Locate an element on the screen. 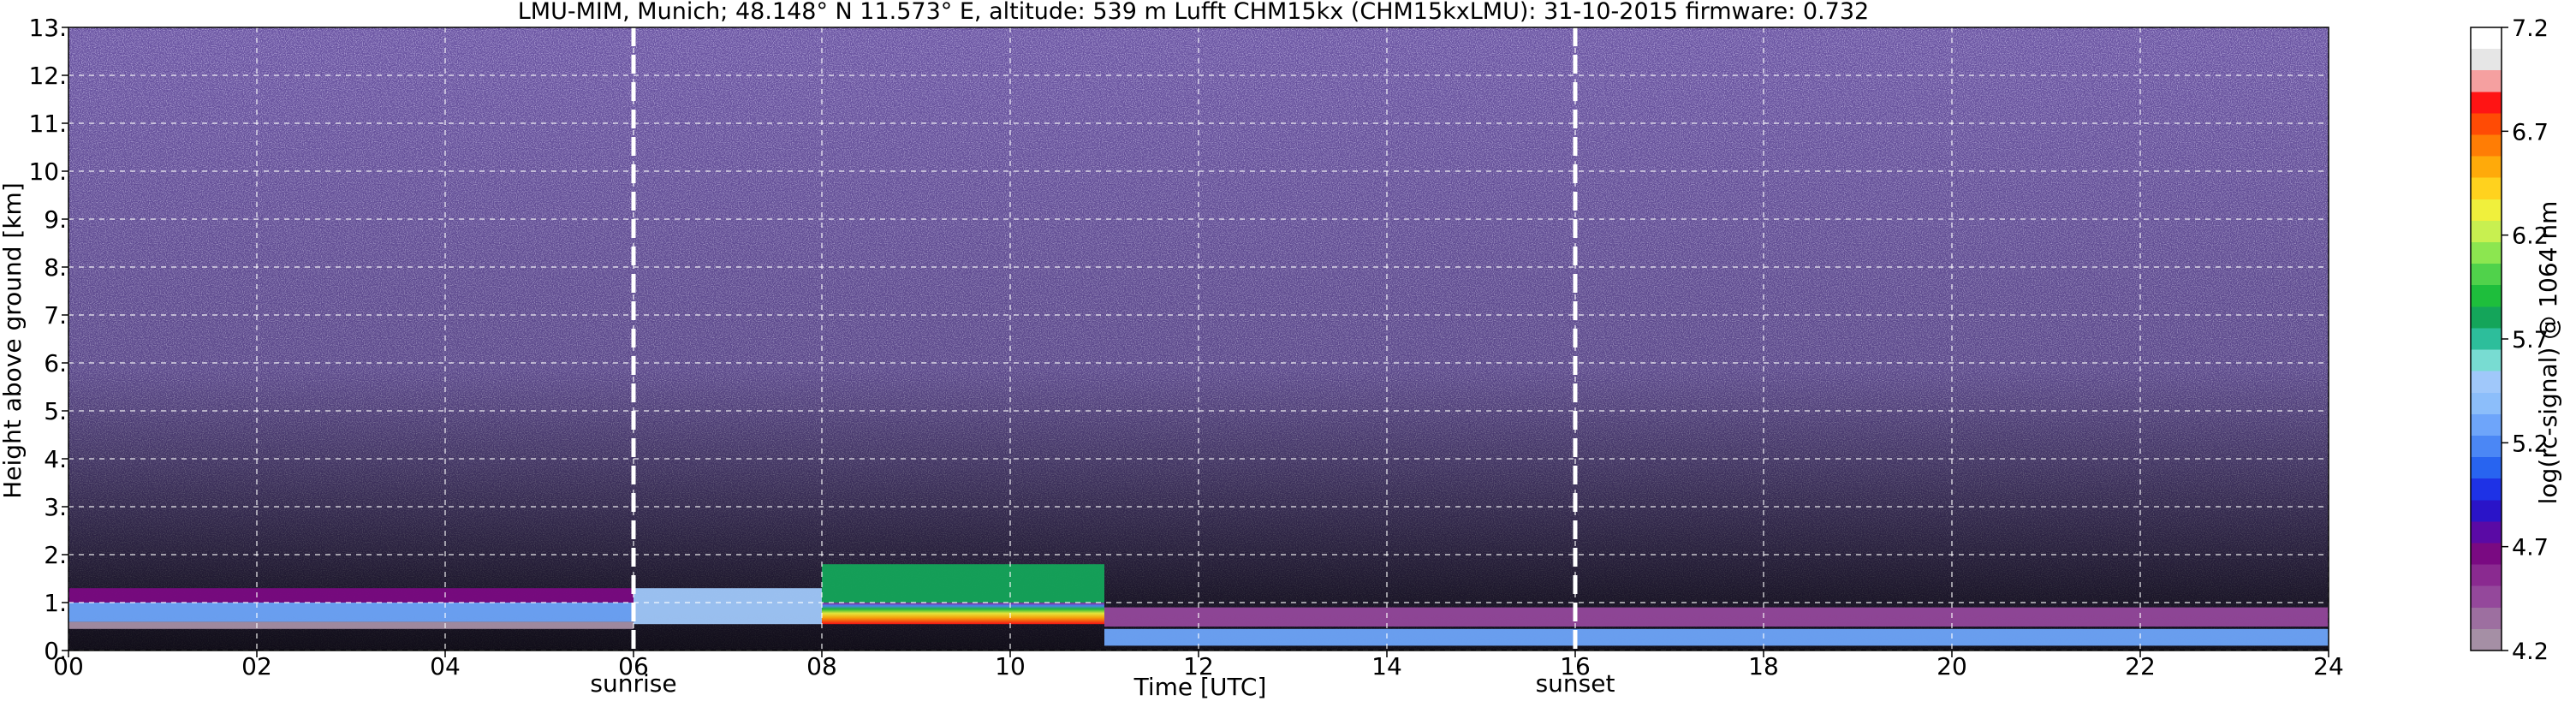  x-tick-label: 22 is located at coordinates (2140, 666).